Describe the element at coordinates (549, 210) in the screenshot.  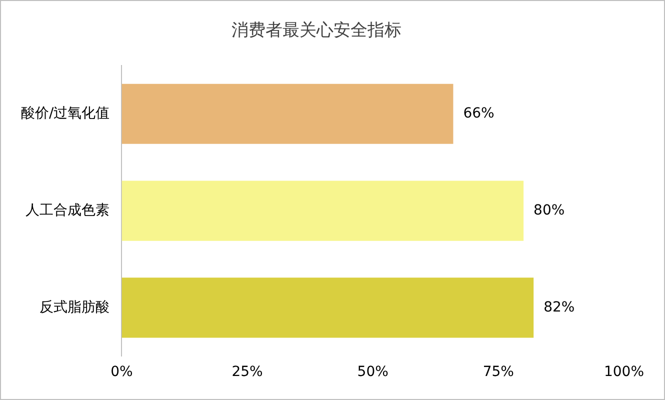
I see `data-label: 80%` at that location.